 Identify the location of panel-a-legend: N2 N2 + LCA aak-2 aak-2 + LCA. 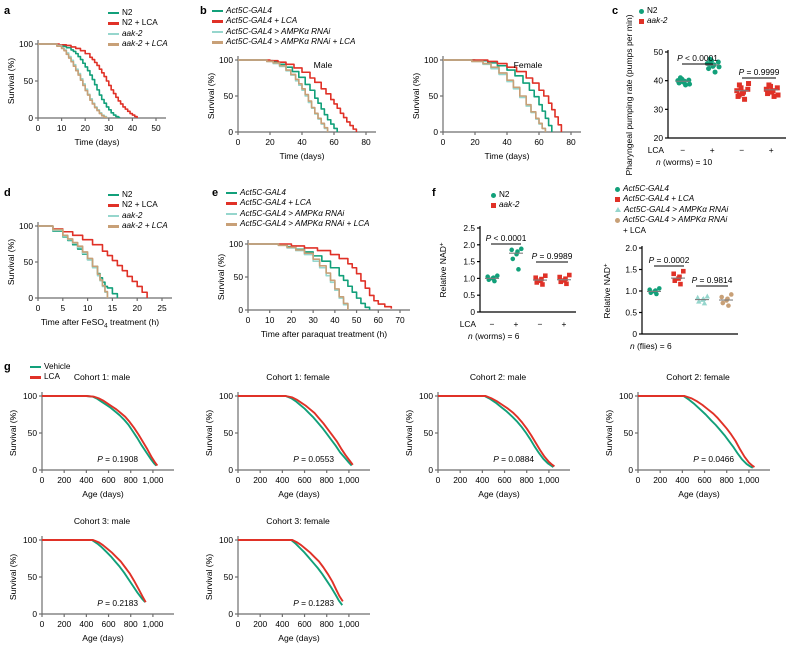
(138, 29).